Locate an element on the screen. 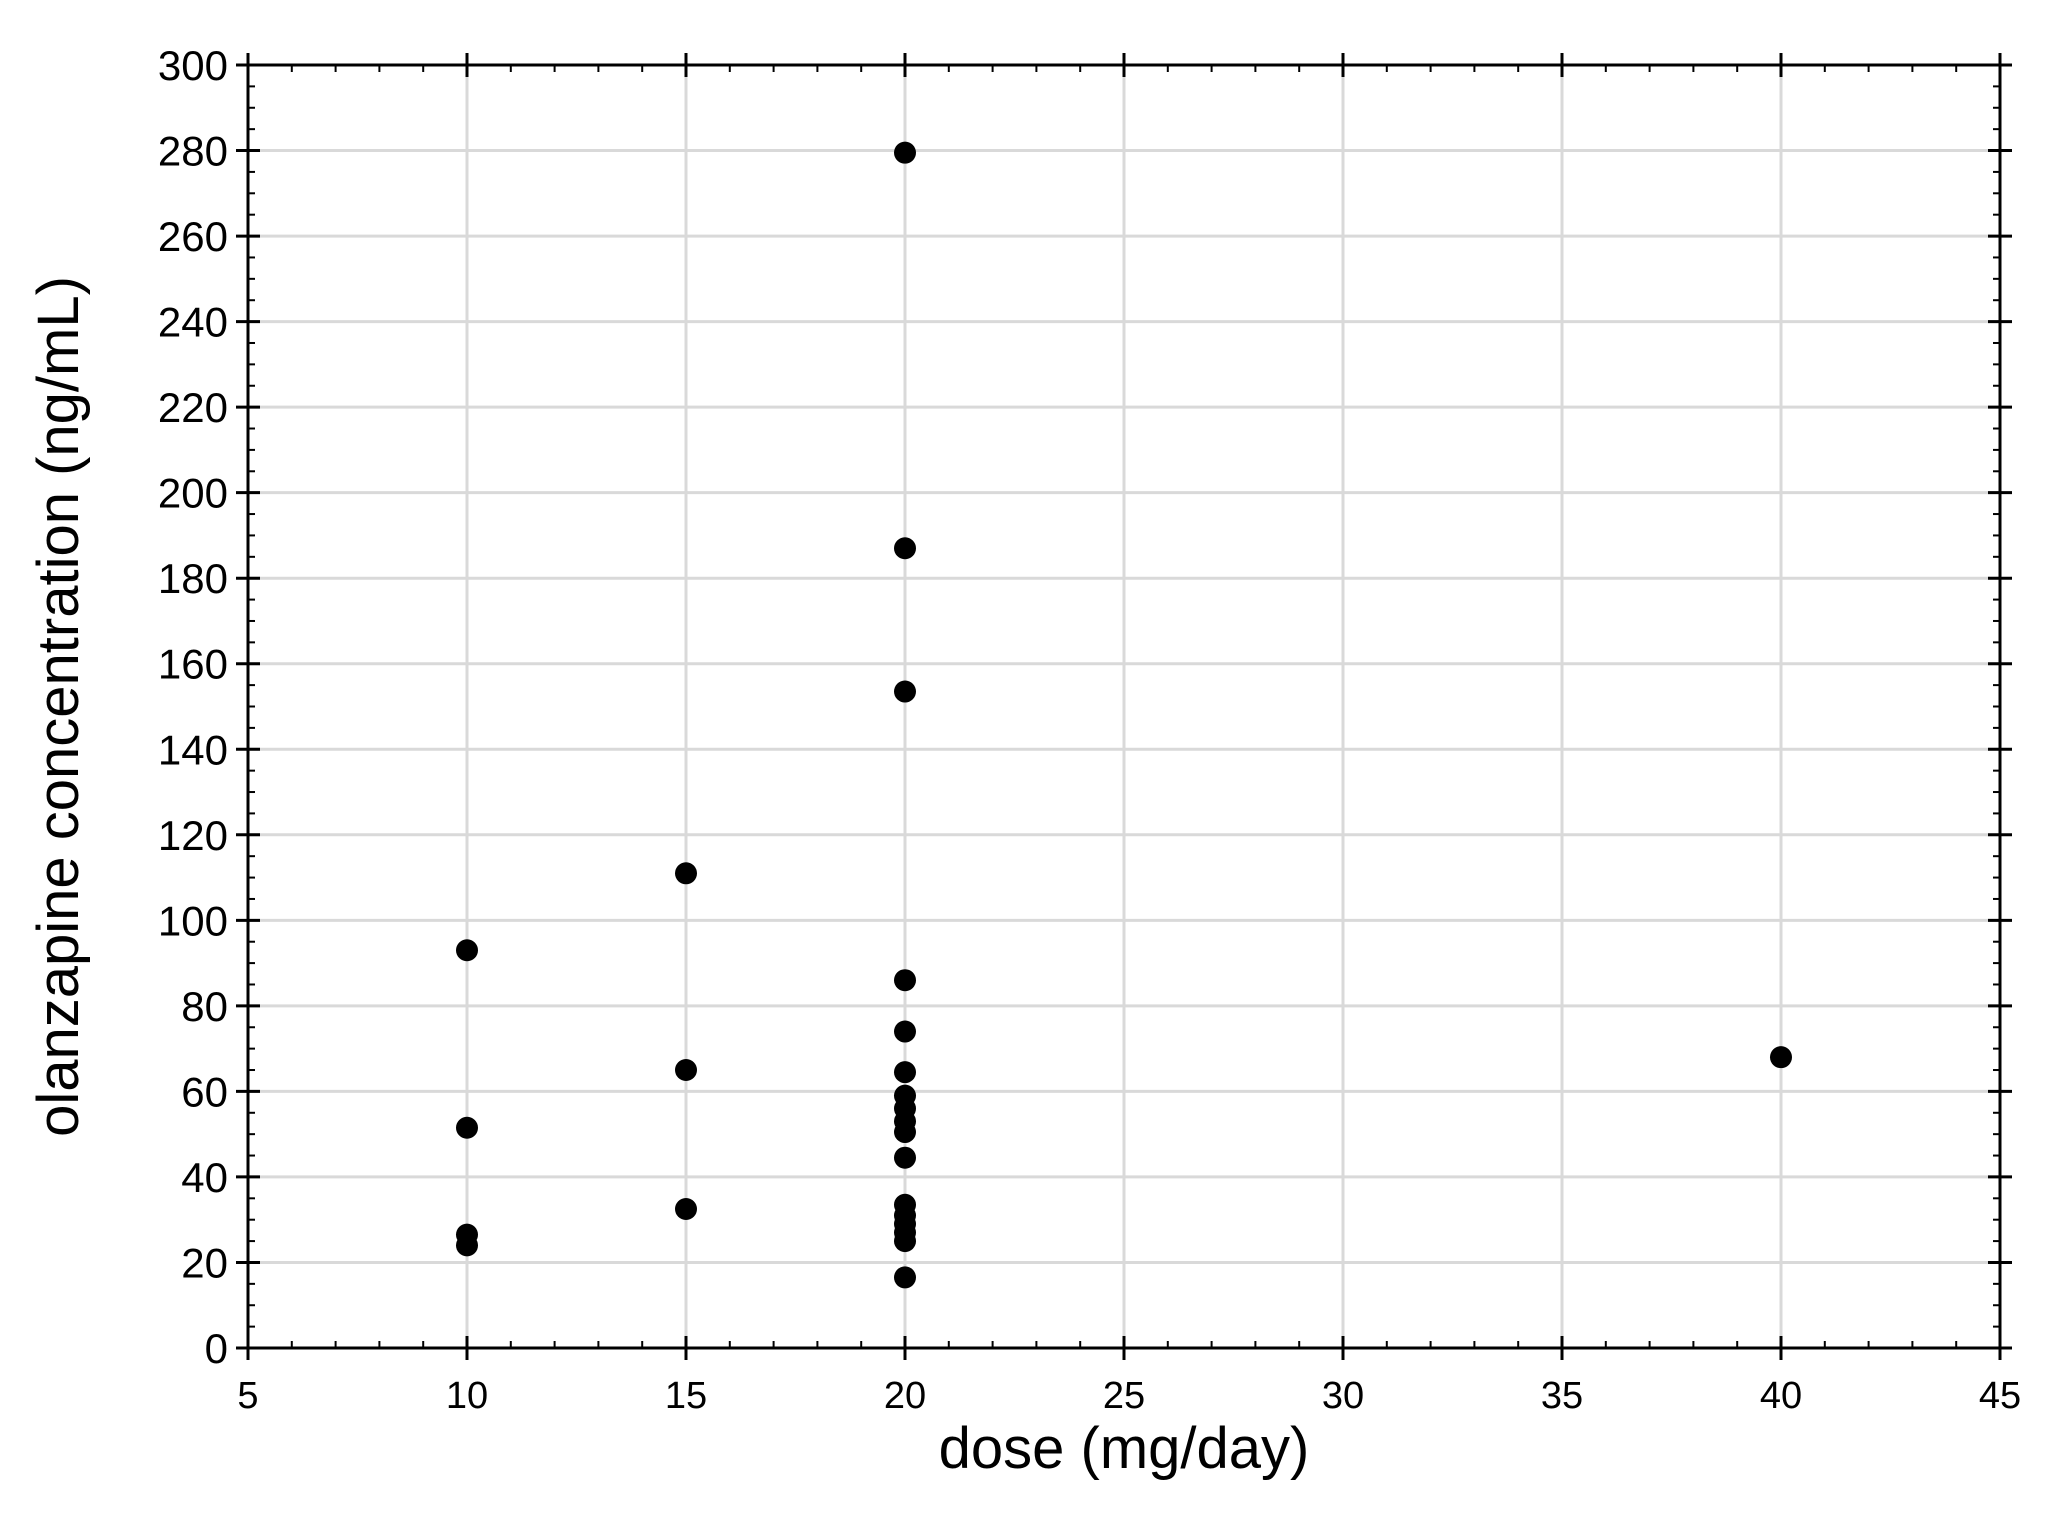  y-tick-label: 280 is located at coordinates (193, 151).